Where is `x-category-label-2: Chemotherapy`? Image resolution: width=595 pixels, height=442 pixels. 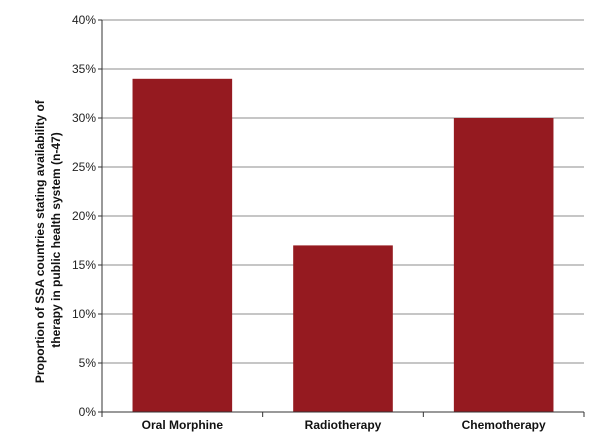
x-category-label-2: Chemotherapy is located at coordinates (504, 425).